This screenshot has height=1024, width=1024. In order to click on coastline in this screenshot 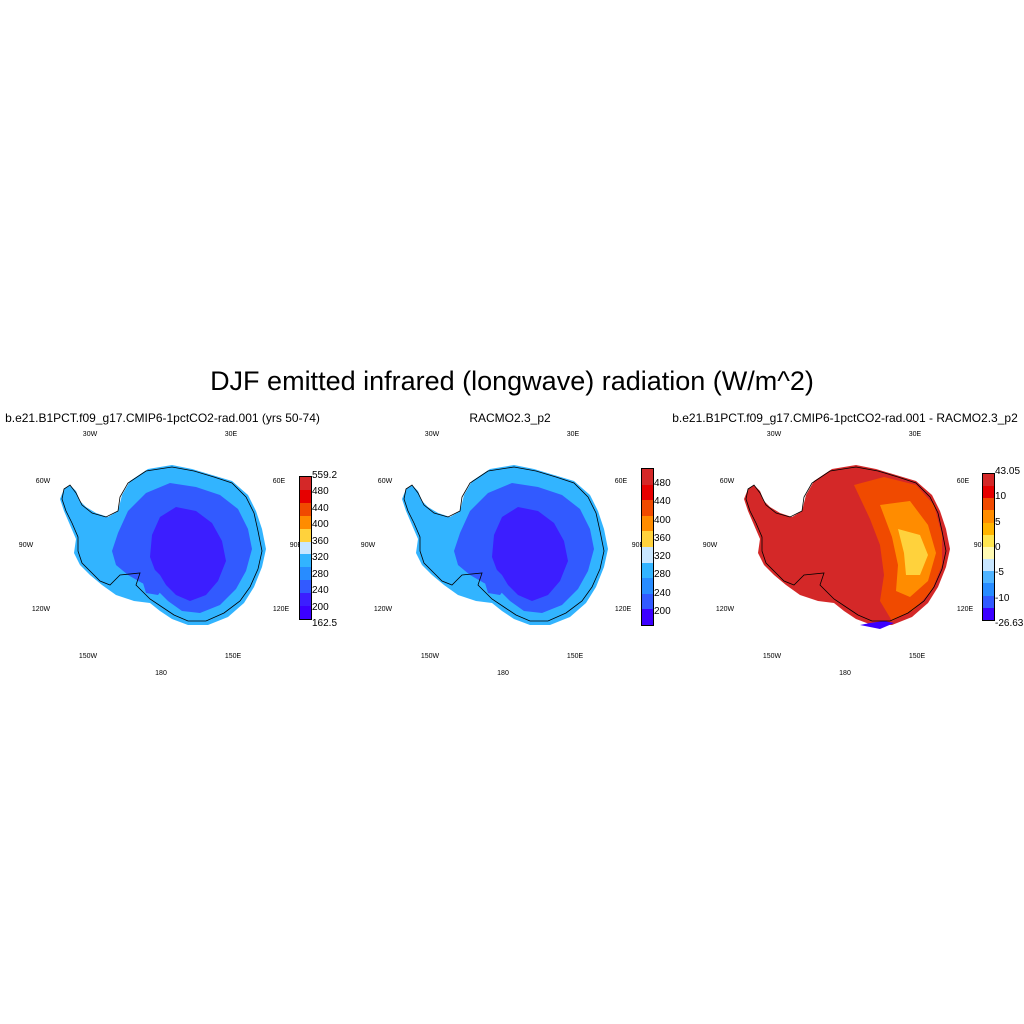, I will do `click(162, 544)`.